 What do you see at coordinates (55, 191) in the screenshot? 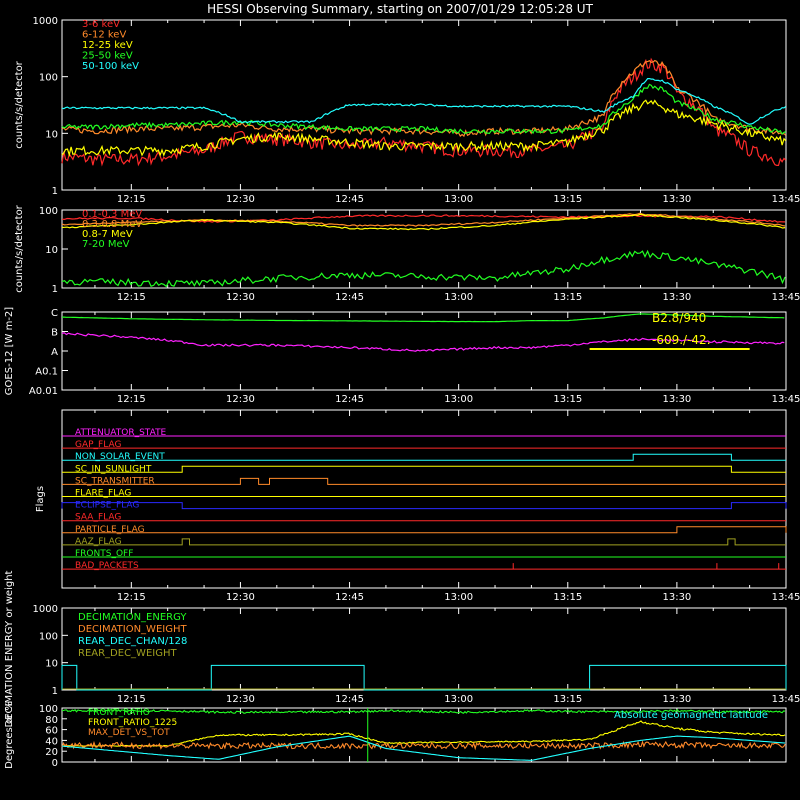
I see `p1-ytick-label: 1` at bounding box center [55, 191].